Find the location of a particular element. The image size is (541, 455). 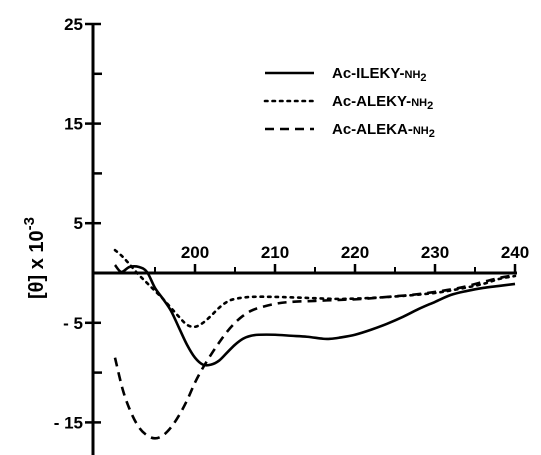

y-tick-label: - 5 is located at coordinates (73, 323).